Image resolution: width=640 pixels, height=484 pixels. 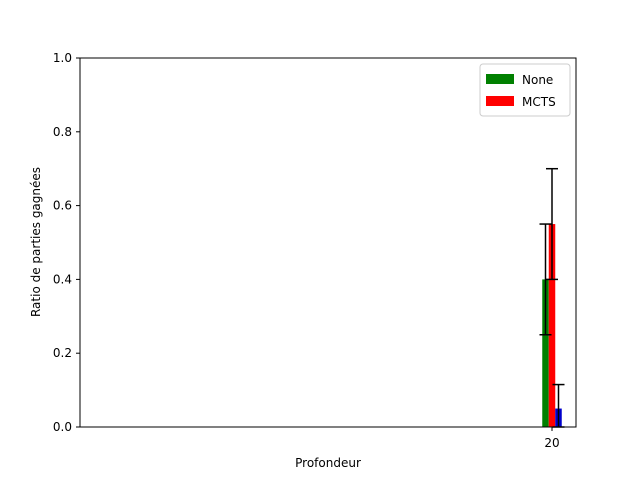 What do you see at coordinates (551, 443) in the screenshot?
I see `x-tick-label: 20` at bounding box center [551, 443].